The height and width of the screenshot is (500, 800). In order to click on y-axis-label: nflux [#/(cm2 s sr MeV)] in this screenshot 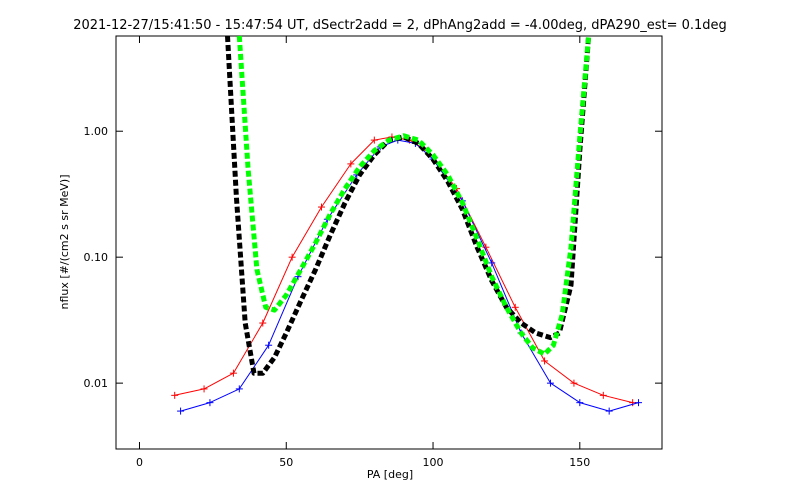, I will do `click(64, 242)`.